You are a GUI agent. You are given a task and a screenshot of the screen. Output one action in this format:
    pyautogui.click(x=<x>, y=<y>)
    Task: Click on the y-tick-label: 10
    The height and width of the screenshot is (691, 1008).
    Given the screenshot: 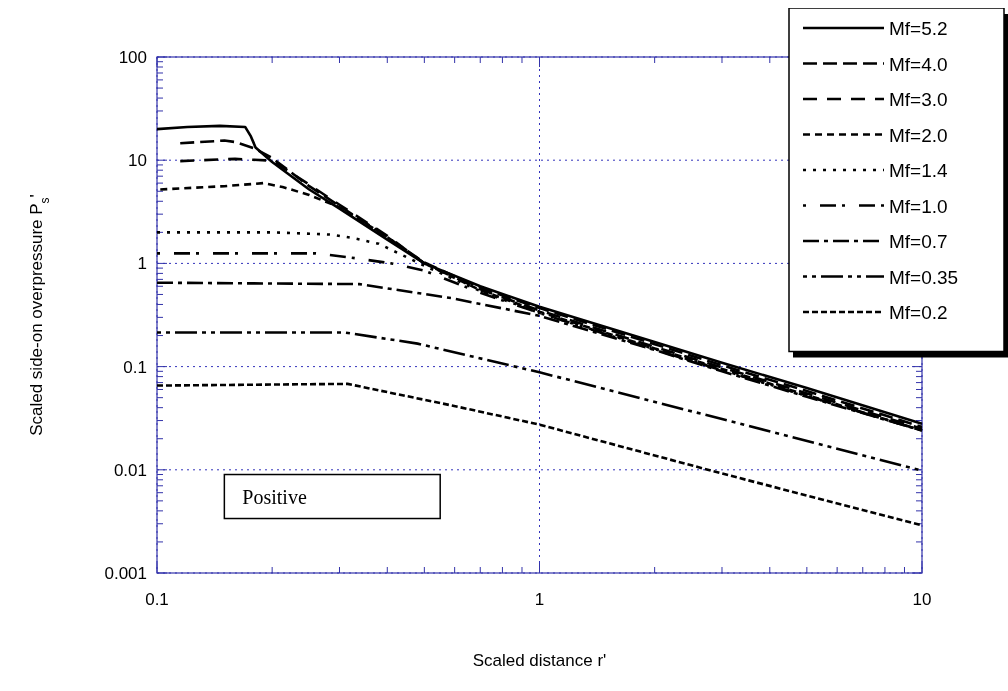 What is the action you would take?
    pyautogui.click(x=137, y=161)
    